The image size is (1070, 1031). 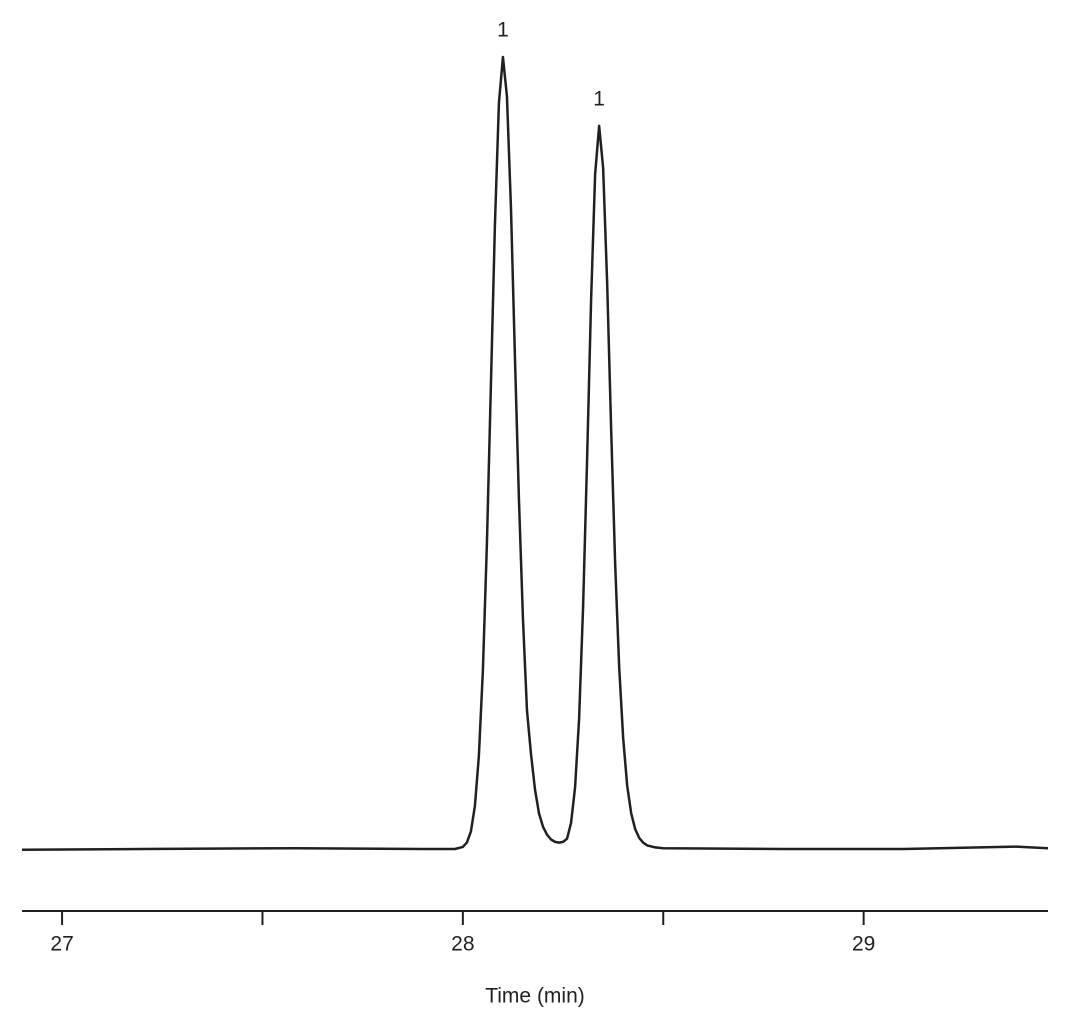 I want to click on x-tick-label: 28, so click(x=462, y=944).